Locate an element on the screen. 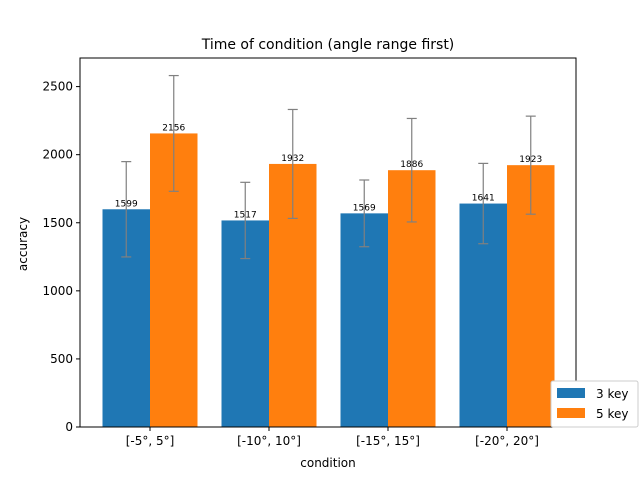 The height and width of the screenshot is (480, 640). y-tick-label: 2500 is located at coordinates (57, 87).